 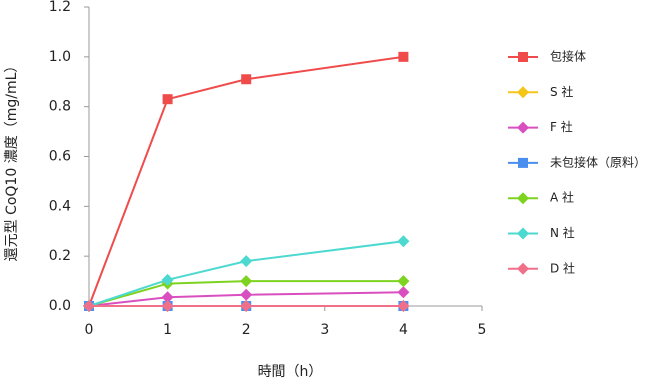 What do you see at coordinates (598, 161) in the screenshot?
I see `legend-label: 未包接体（原料）` at bounding box center [598, 161].